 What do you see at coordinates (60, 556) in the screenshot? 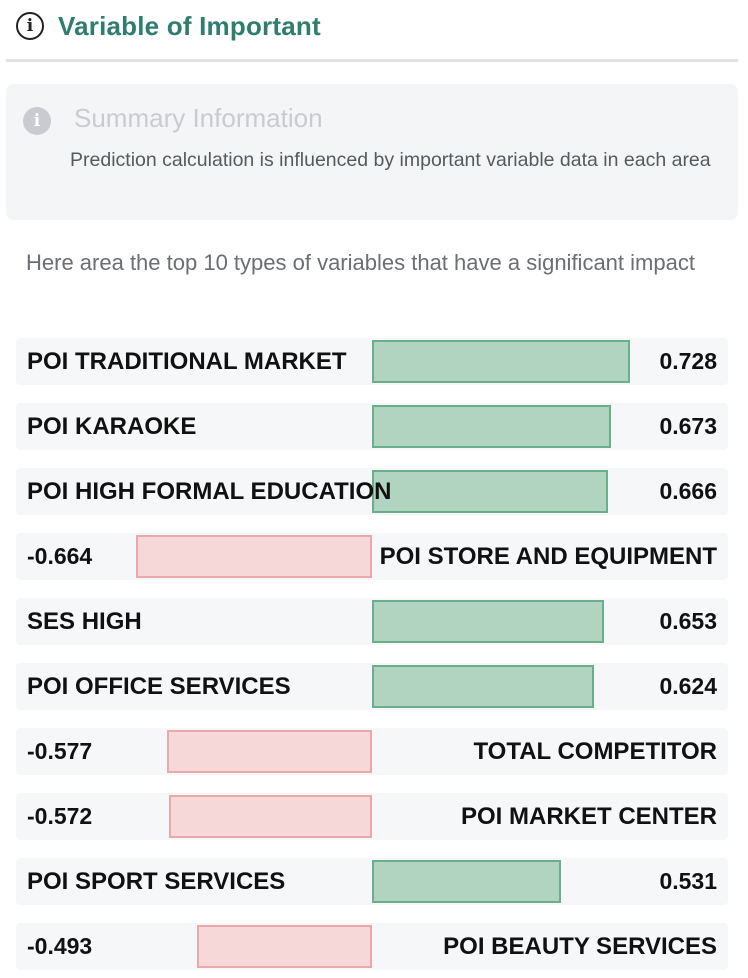
I see `variable-value: -0.664` at bounding box center [60, 556].